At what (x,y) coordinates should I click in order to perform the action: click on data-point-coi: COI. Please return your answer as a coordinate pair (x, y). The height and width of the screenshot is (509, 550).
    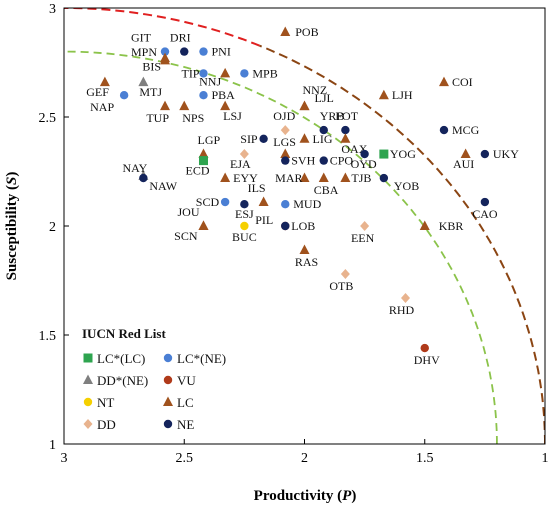
    Looking at the image, I should click on (455, 82).